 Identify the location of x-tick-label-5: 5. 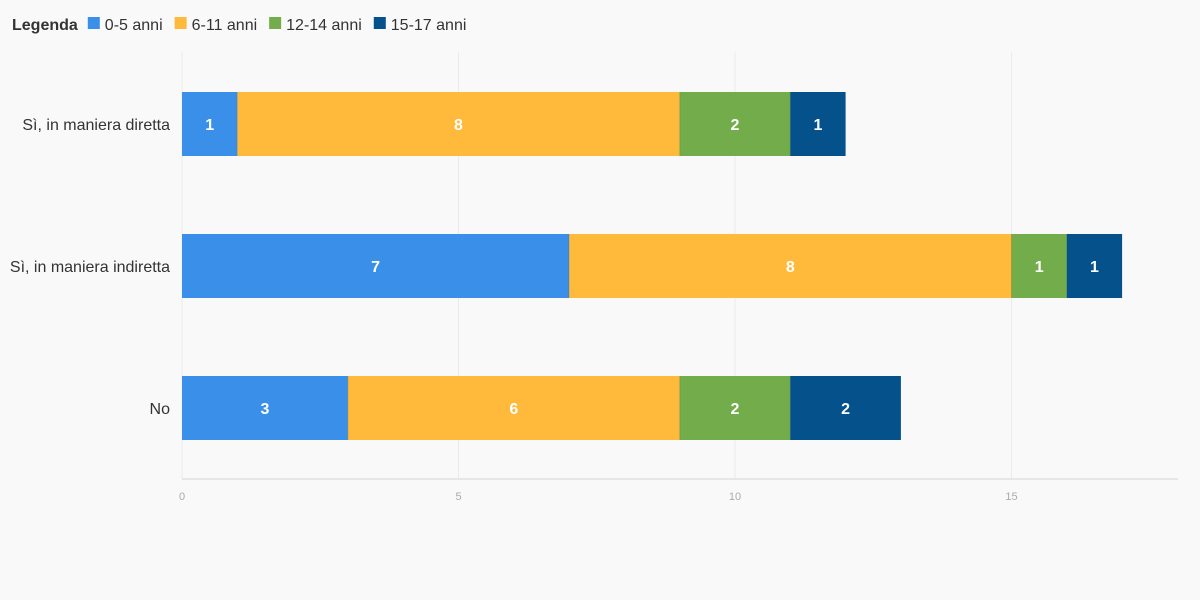
(458, 497).